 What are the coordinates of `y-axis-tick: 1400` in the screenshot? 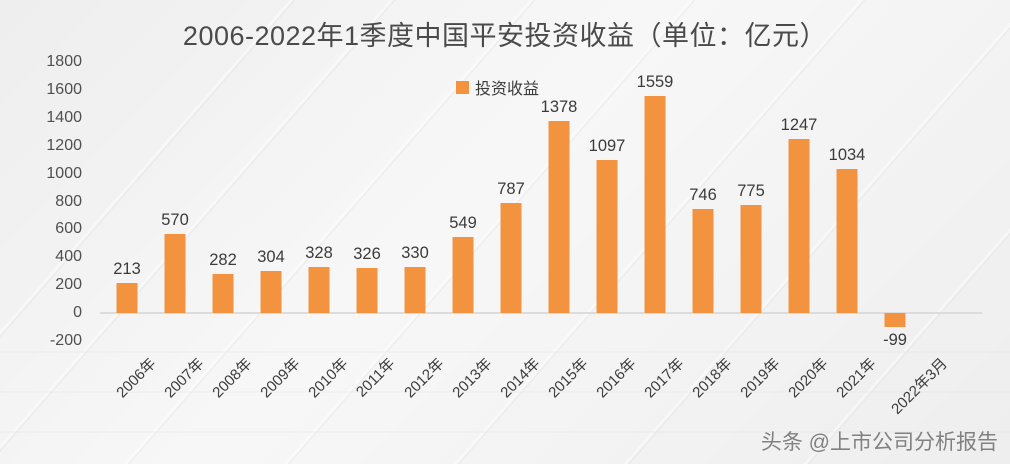 It's located at (64, 117).